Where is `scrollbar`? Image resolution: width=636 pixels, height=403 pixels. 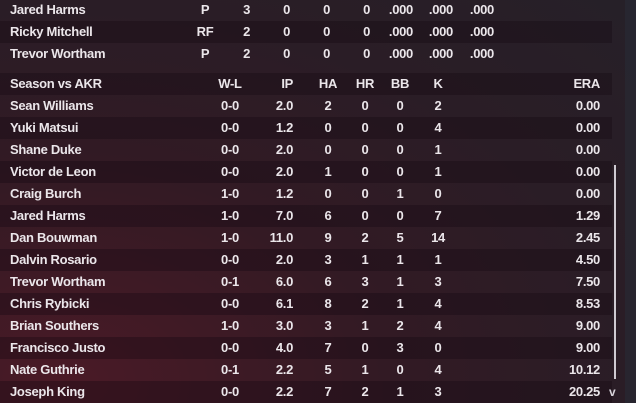 scrollbar is located at coordinates (615, 272).